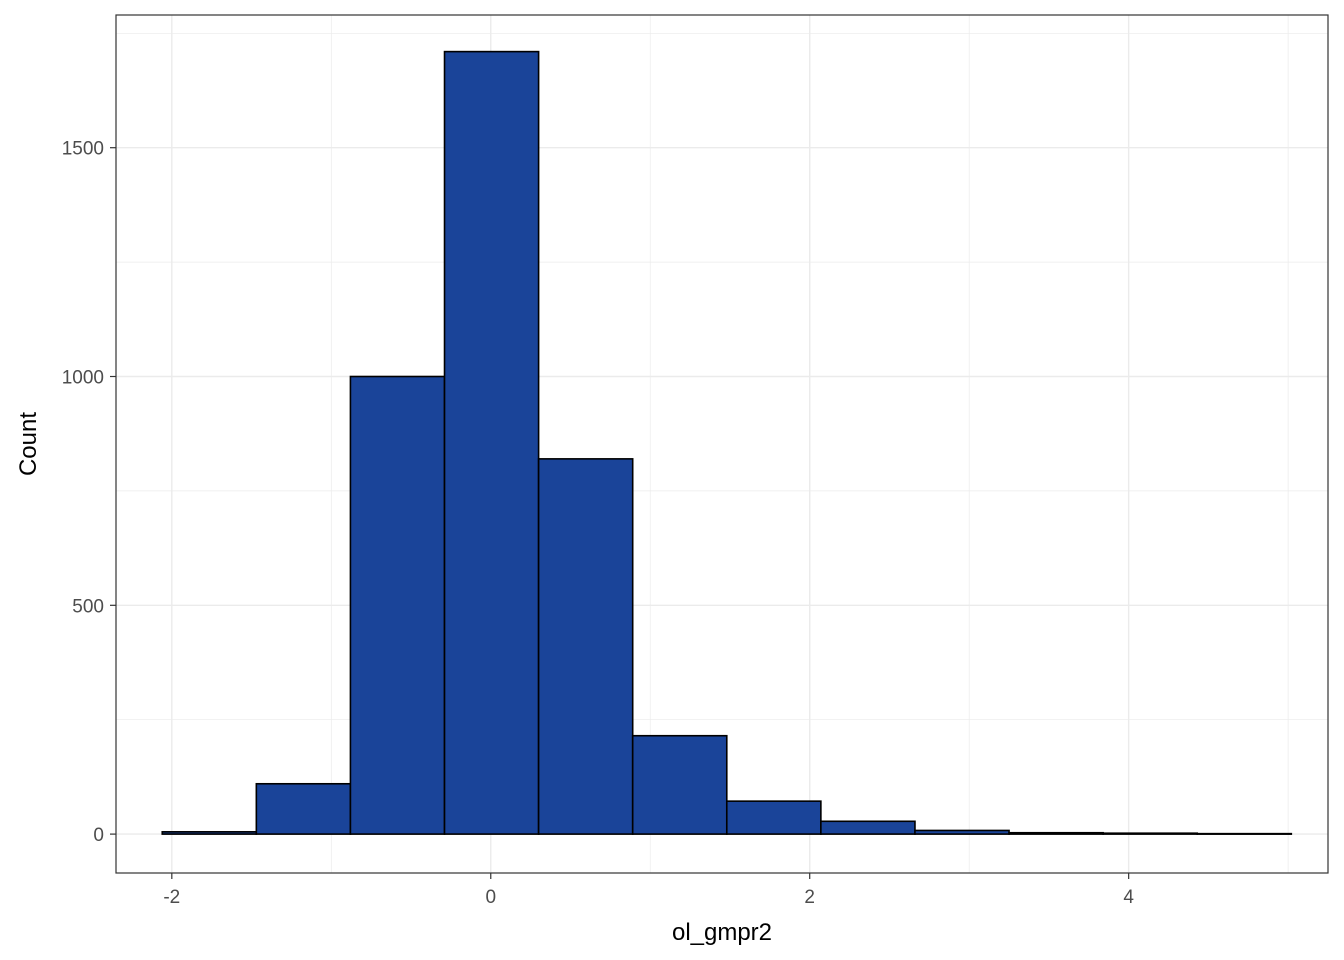 This screenshot has width=1344, height=960. What do you see at coordinates (809, 897) in the screenshot?
I see `x-tick-label: 2` at bounding box center [809, 897].